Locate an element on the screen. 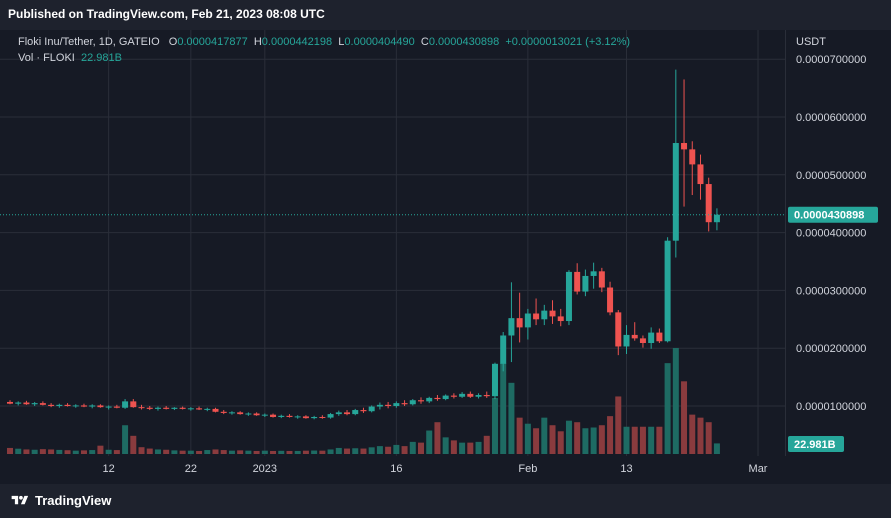 The image size is (891, 518). low-value: 0.0000404490 is located at coordinates (379, 42).